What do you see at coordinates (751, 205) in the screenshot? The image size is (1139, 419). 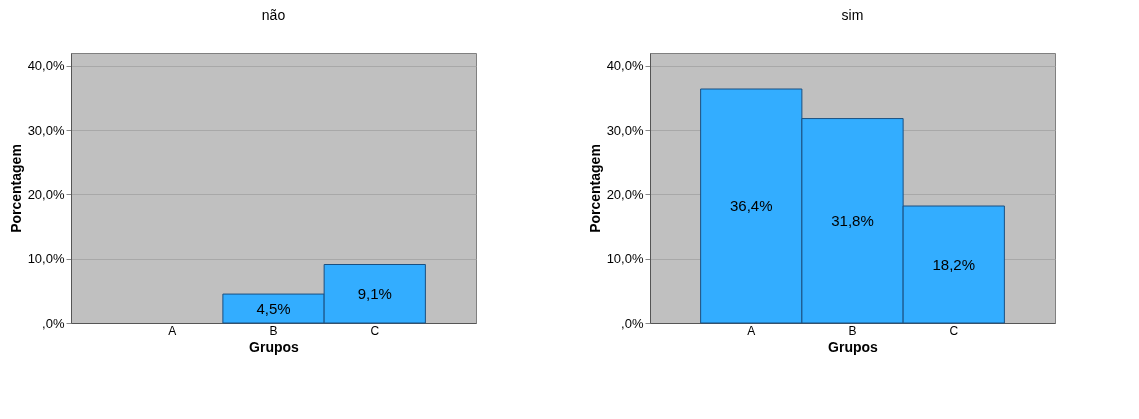 I see `data-label: 36,4%` at bounding box center [751, 205].